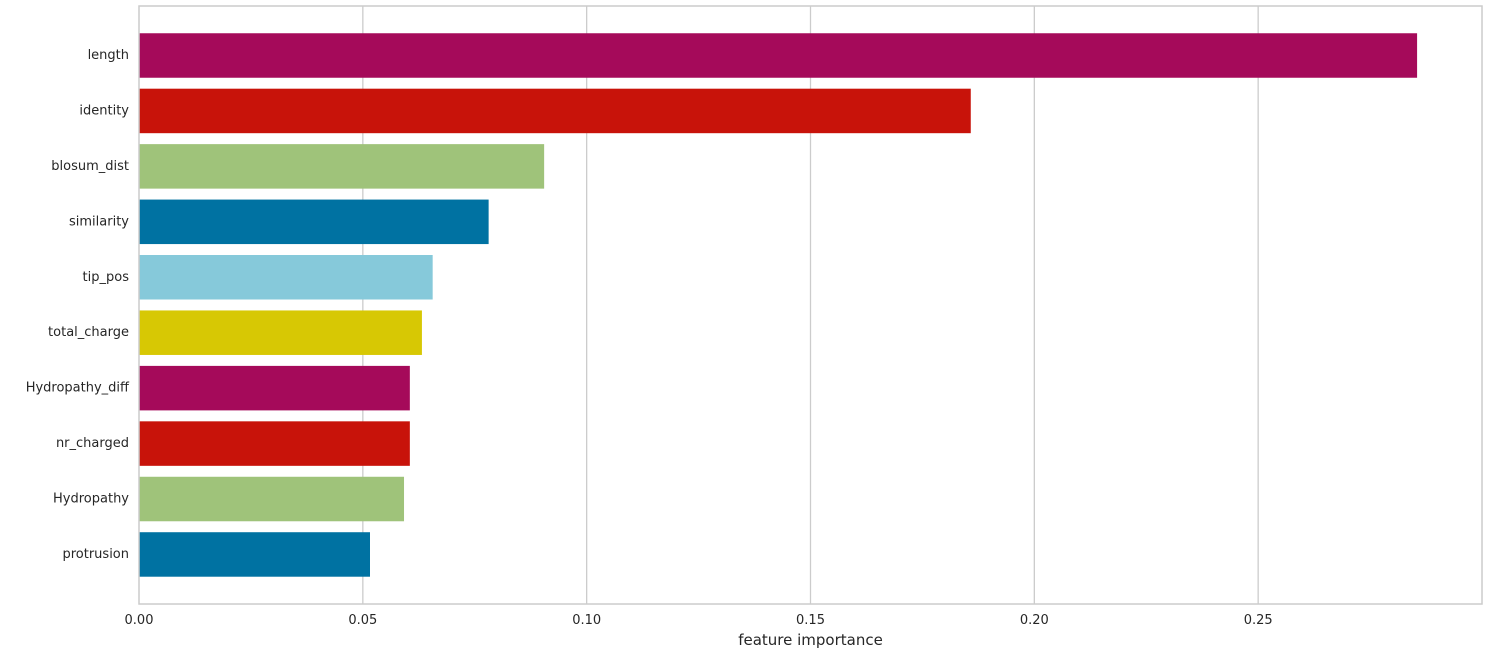  What do you see at coordinates (272, 499) in the screenshot?
I see `bar-hydropathy` at bounding box center [272, 499].